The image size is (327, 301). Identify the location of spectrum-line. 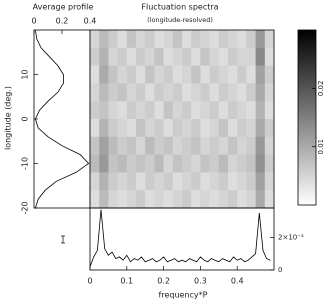
(180, 238).